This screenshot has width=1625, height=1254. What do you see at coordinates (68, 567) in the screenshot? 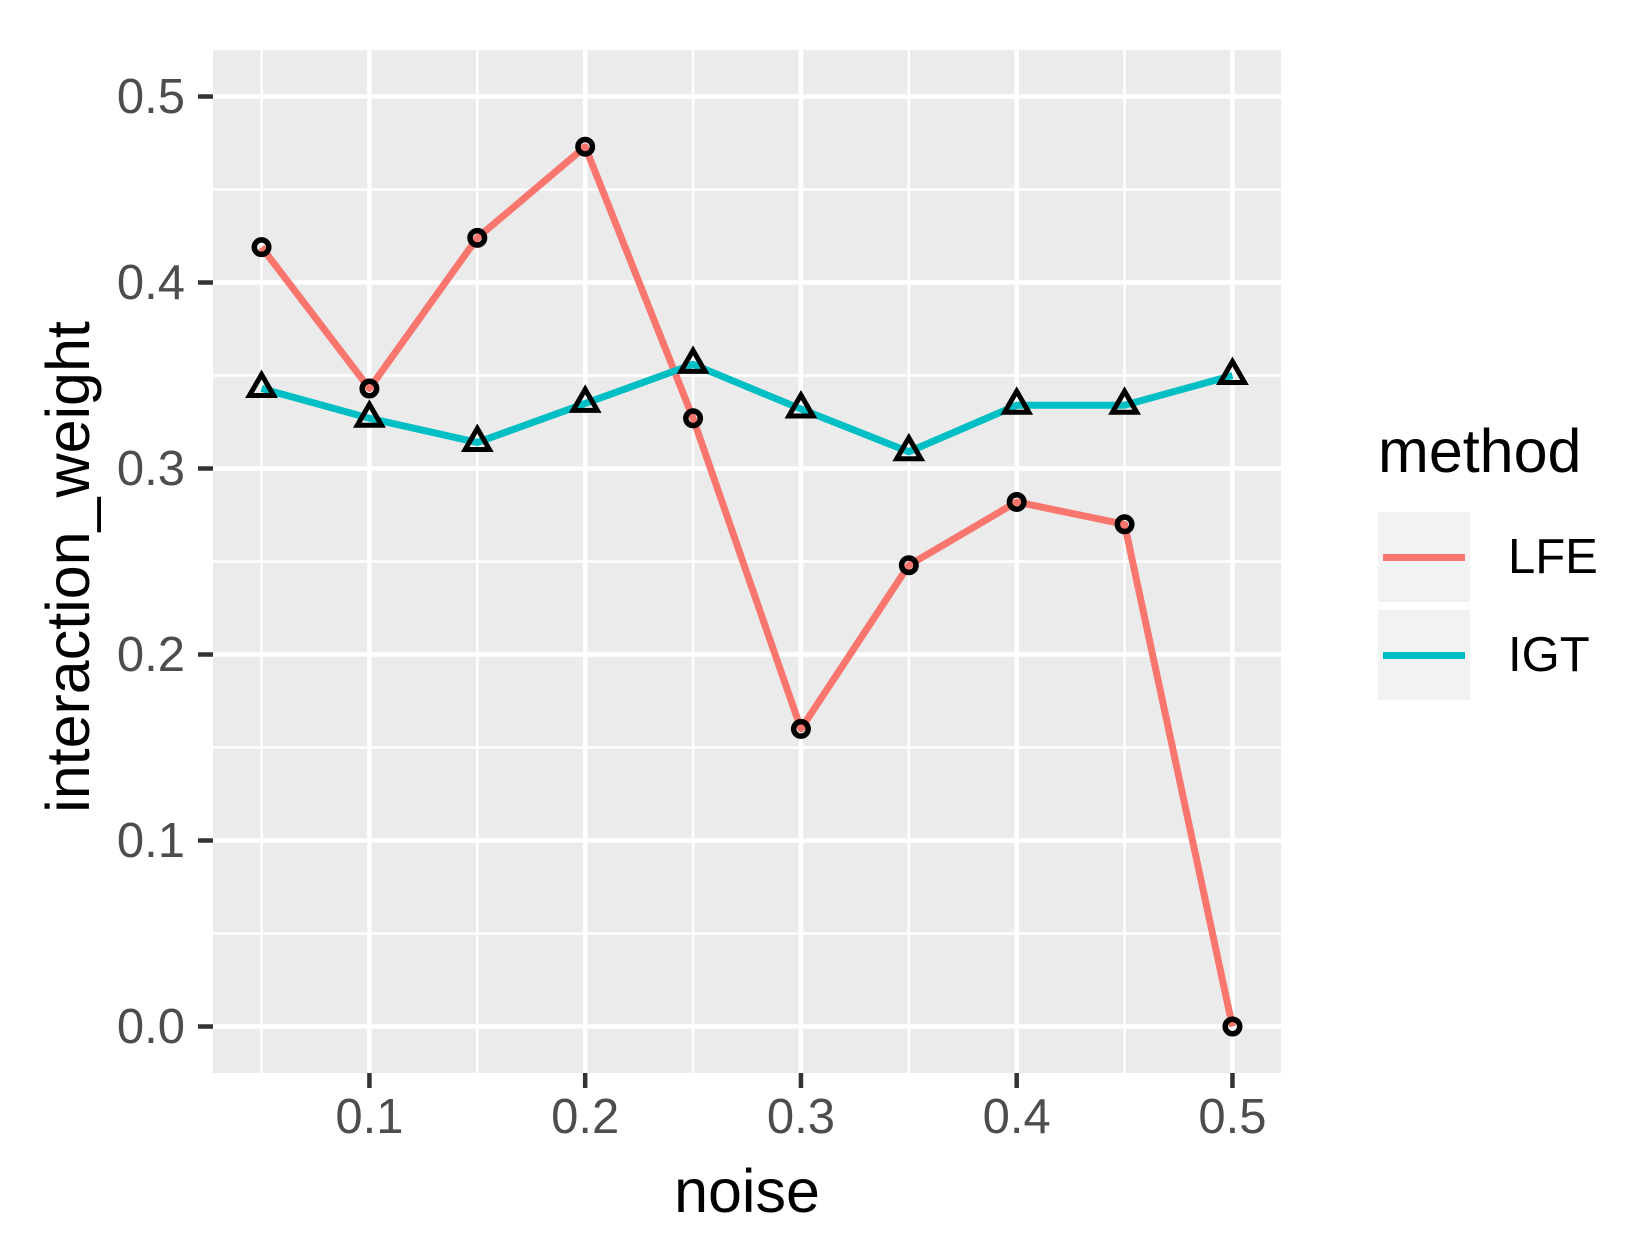
I see `y-axis-title: interaction_weight` at bounding box center [68, 567].